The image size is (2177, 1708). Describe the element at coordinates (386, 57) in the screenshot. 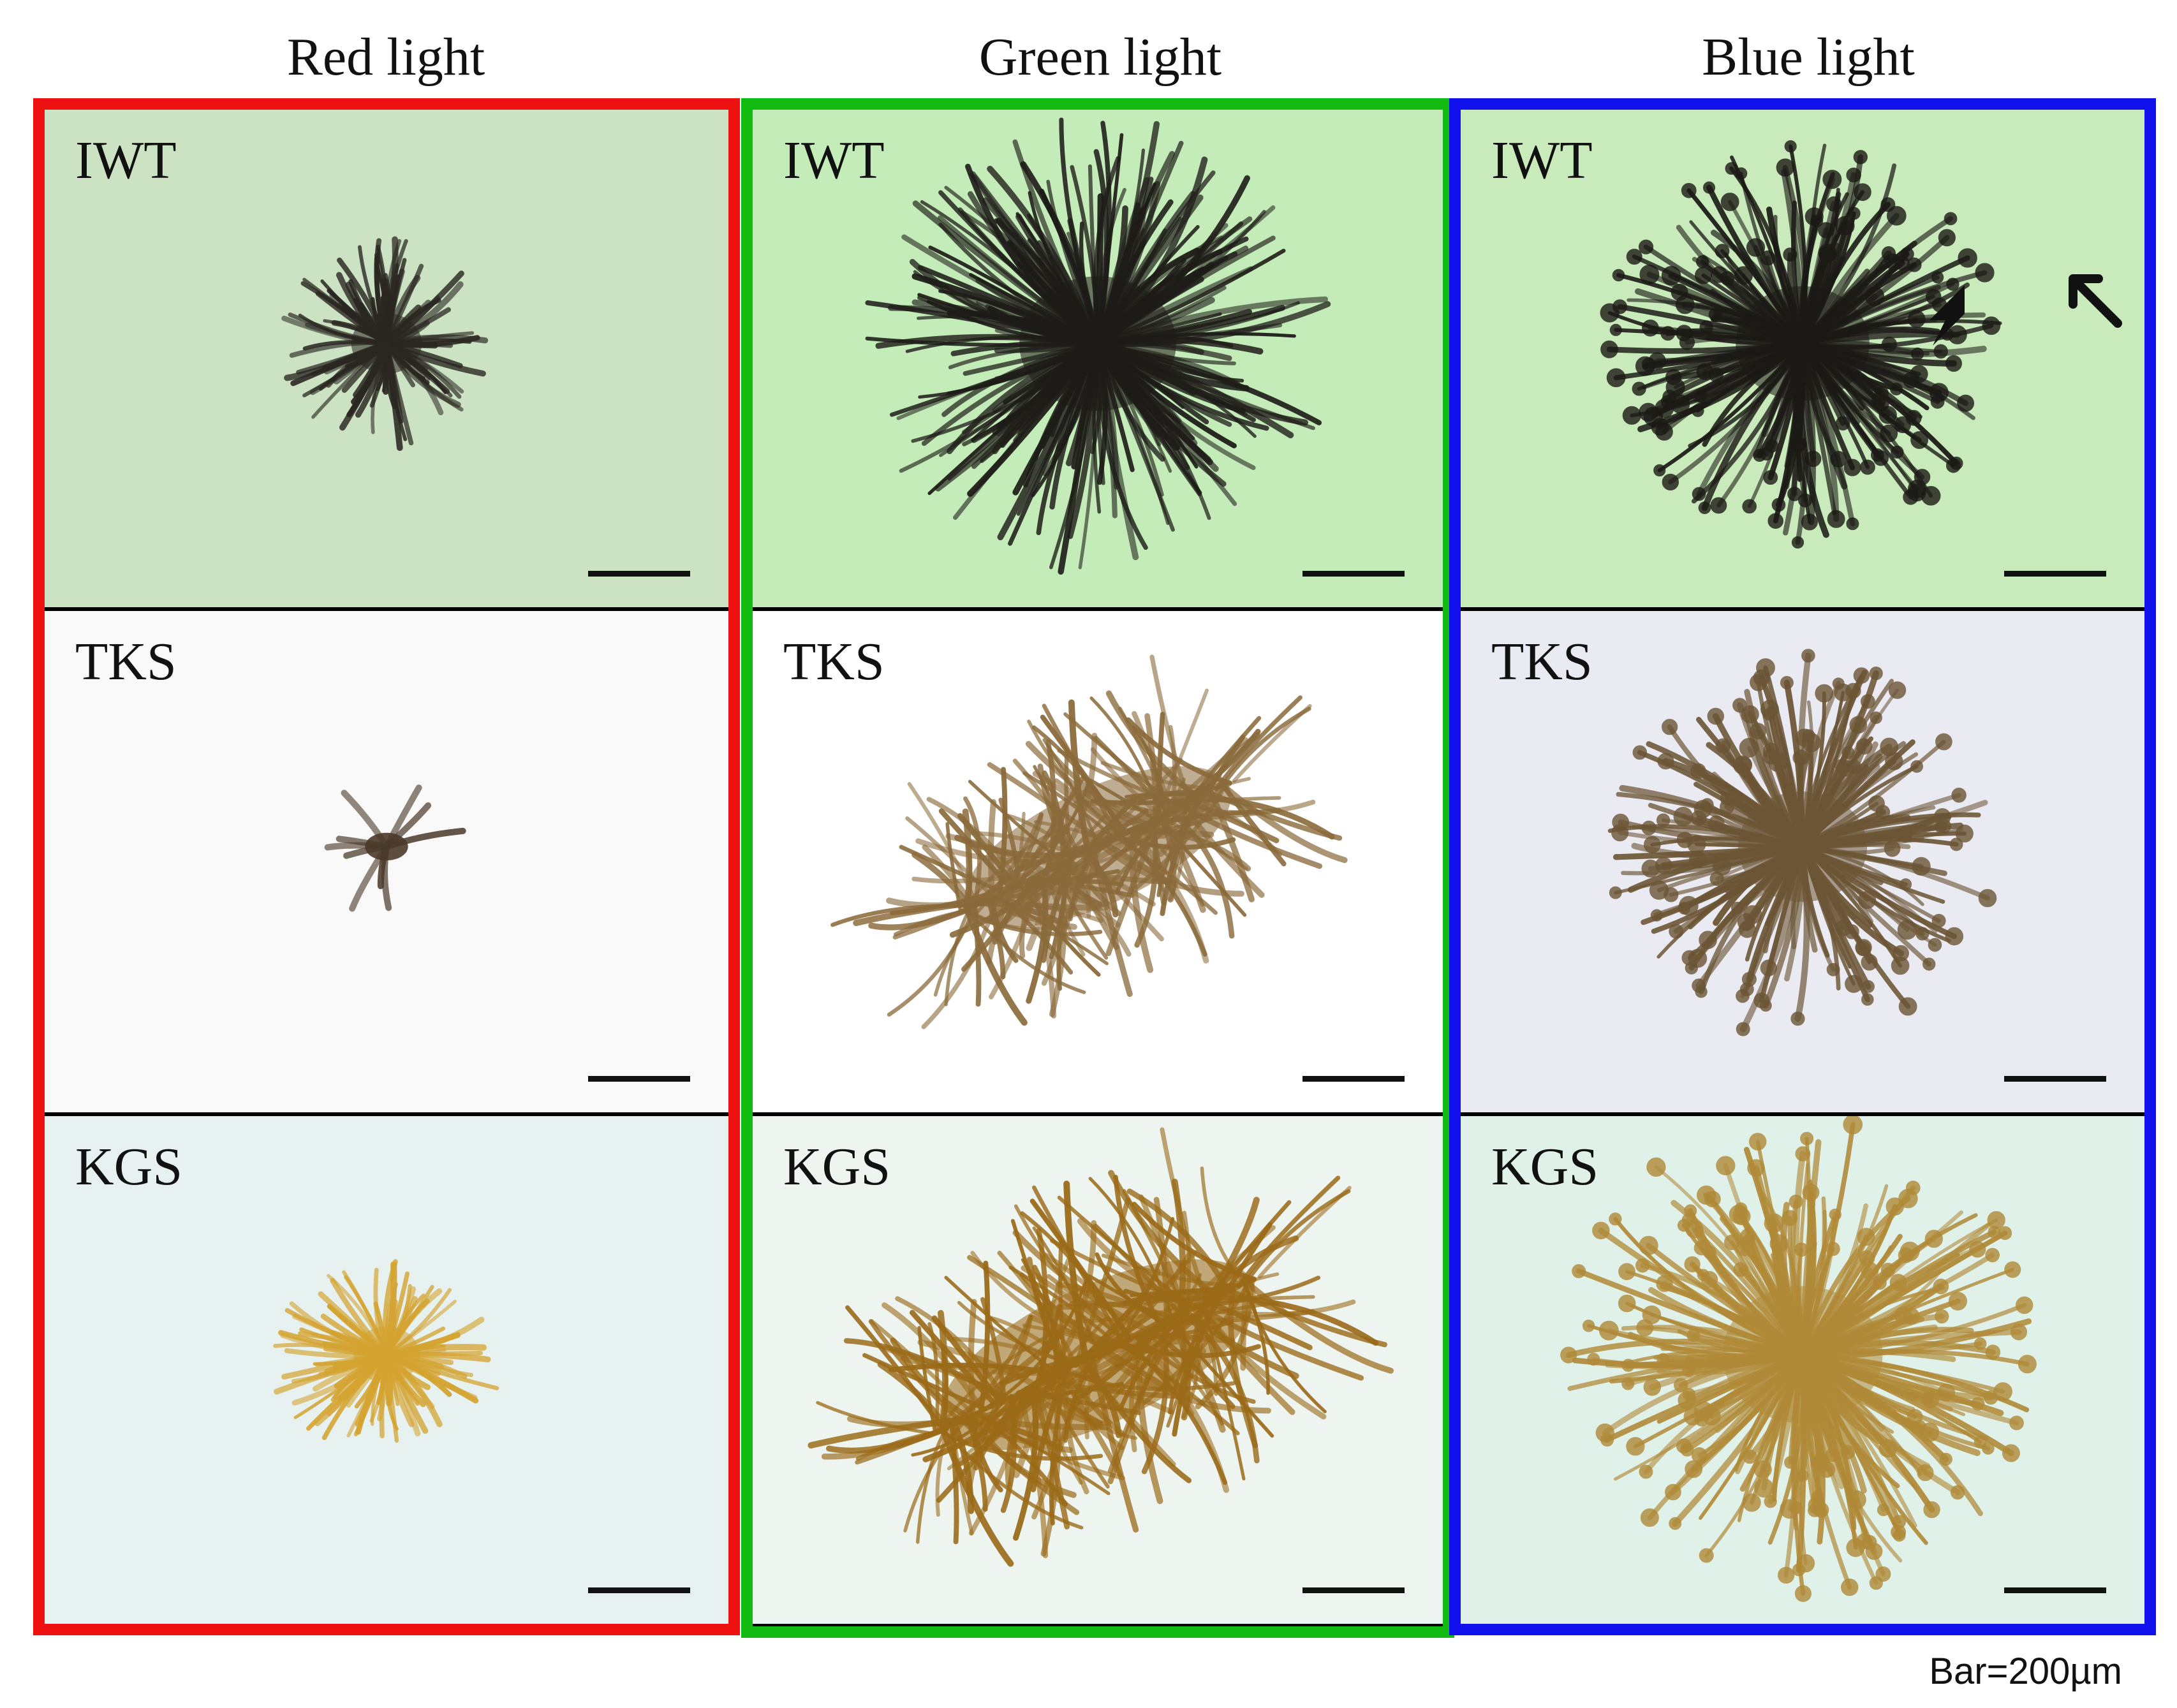

I see `column-title-red: Red light` at that location.